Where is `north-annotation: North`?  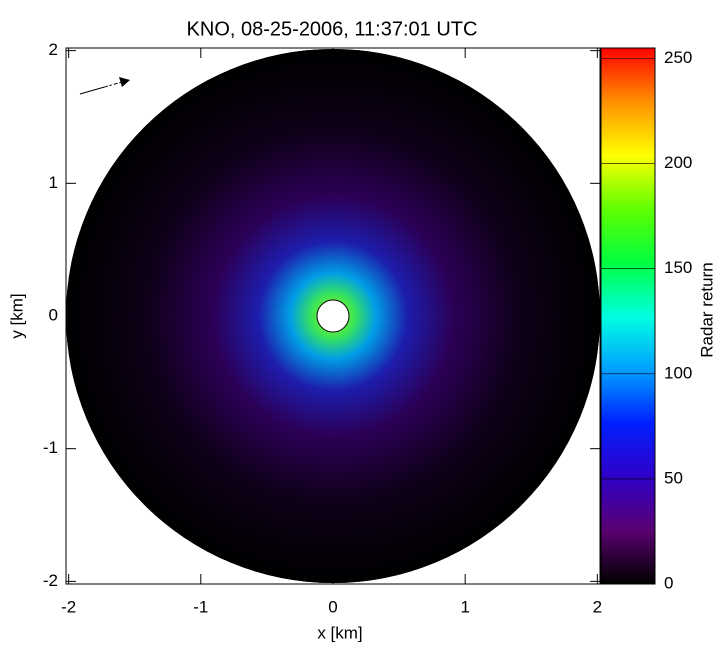
north-annotation: North is located at coordinates (562, 86).